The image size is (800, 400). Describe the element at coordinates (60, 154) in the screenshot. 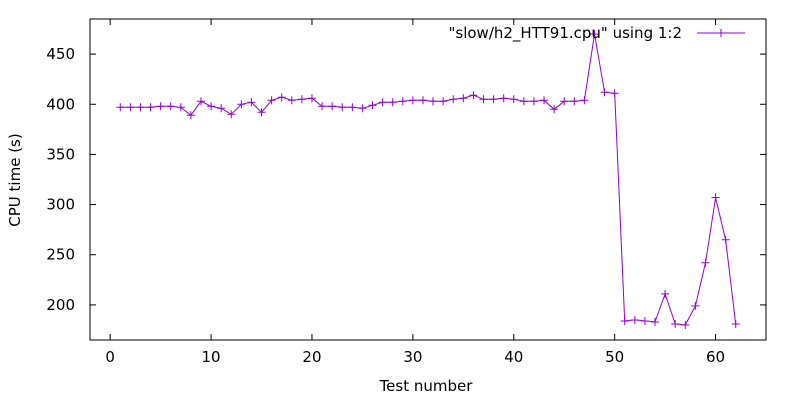

I see `y-tick-label: 350` at that location.